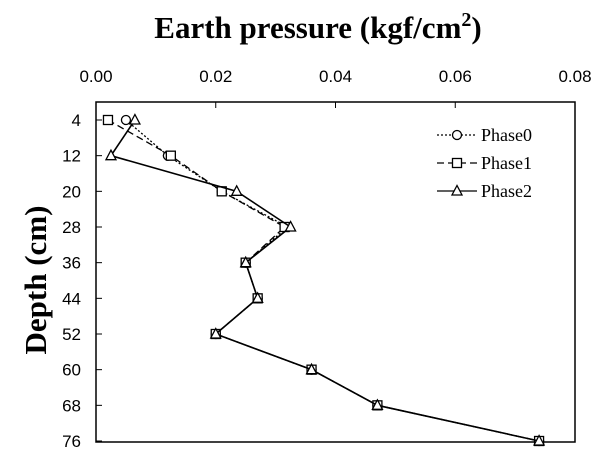 This screenshot has width=600, height=458. Describe the element at coordinates (35, 280) in the screenshot. I see `y-axis-label: Depth (cm)` at that location.